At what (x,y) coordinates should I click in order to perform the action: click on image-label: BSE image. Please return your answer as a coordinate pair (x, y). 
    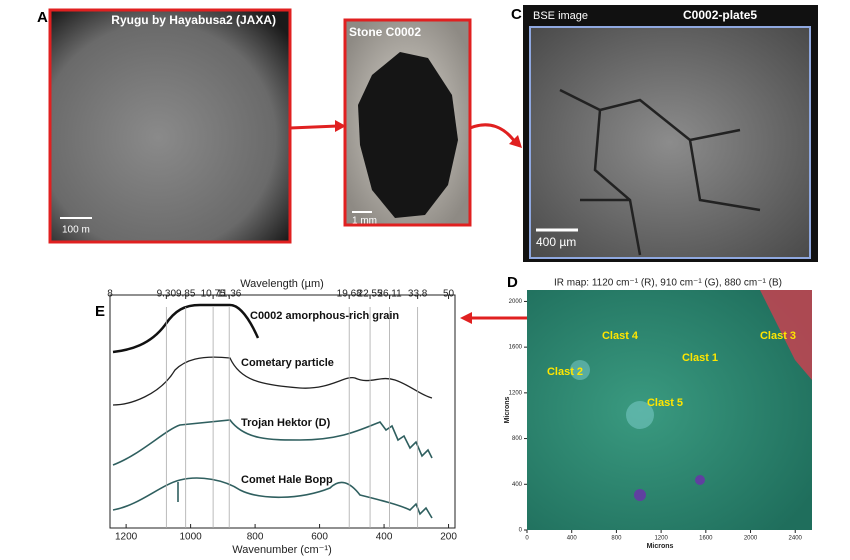
    Looking at the image, I should click on (560, 16).